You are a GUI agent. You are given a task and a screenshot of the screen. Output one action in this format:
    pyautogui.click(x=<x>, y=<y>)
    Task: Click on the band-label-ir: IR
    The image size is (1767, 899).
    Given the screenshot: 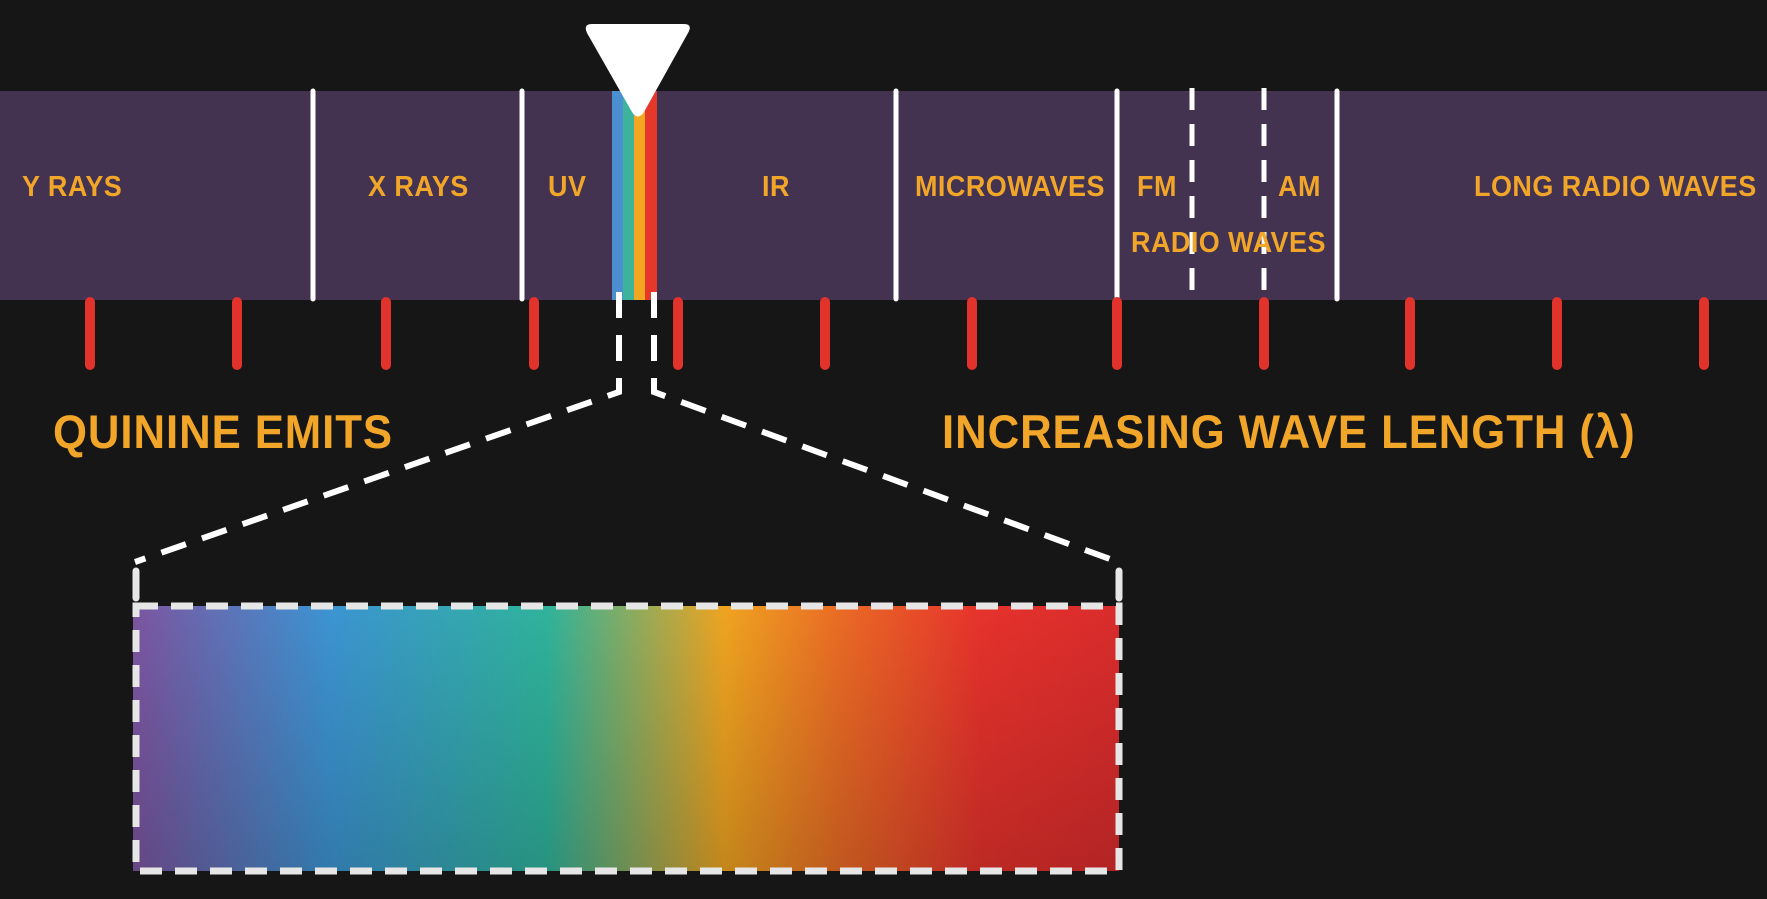 What is the action you would take?
    pyautogui.click(x=776, y=187)
    